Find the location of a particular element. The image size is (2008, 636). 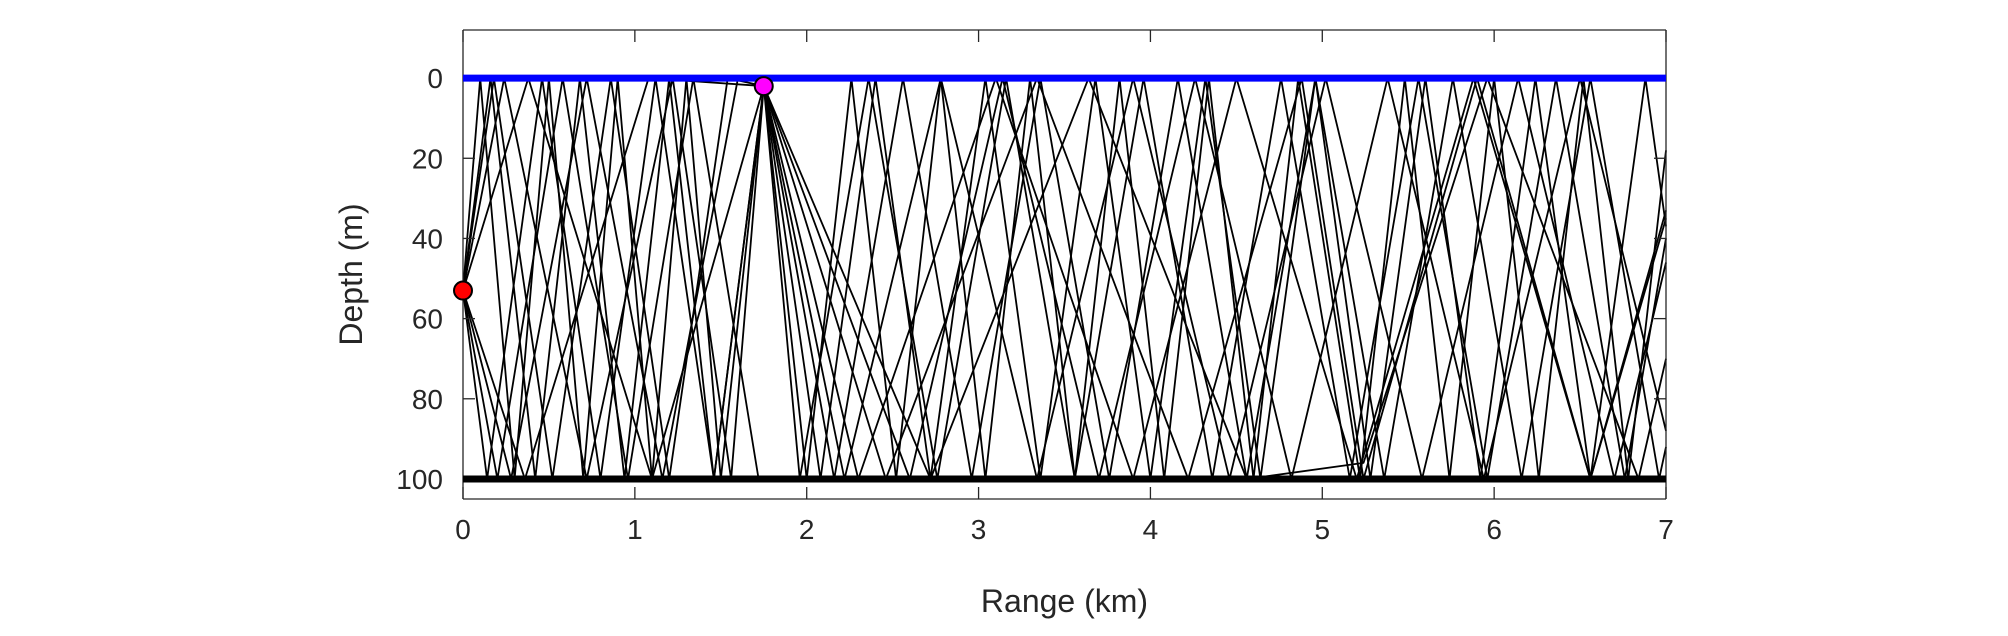

y-tick-label: 20 is located at coordinates (427, 158).